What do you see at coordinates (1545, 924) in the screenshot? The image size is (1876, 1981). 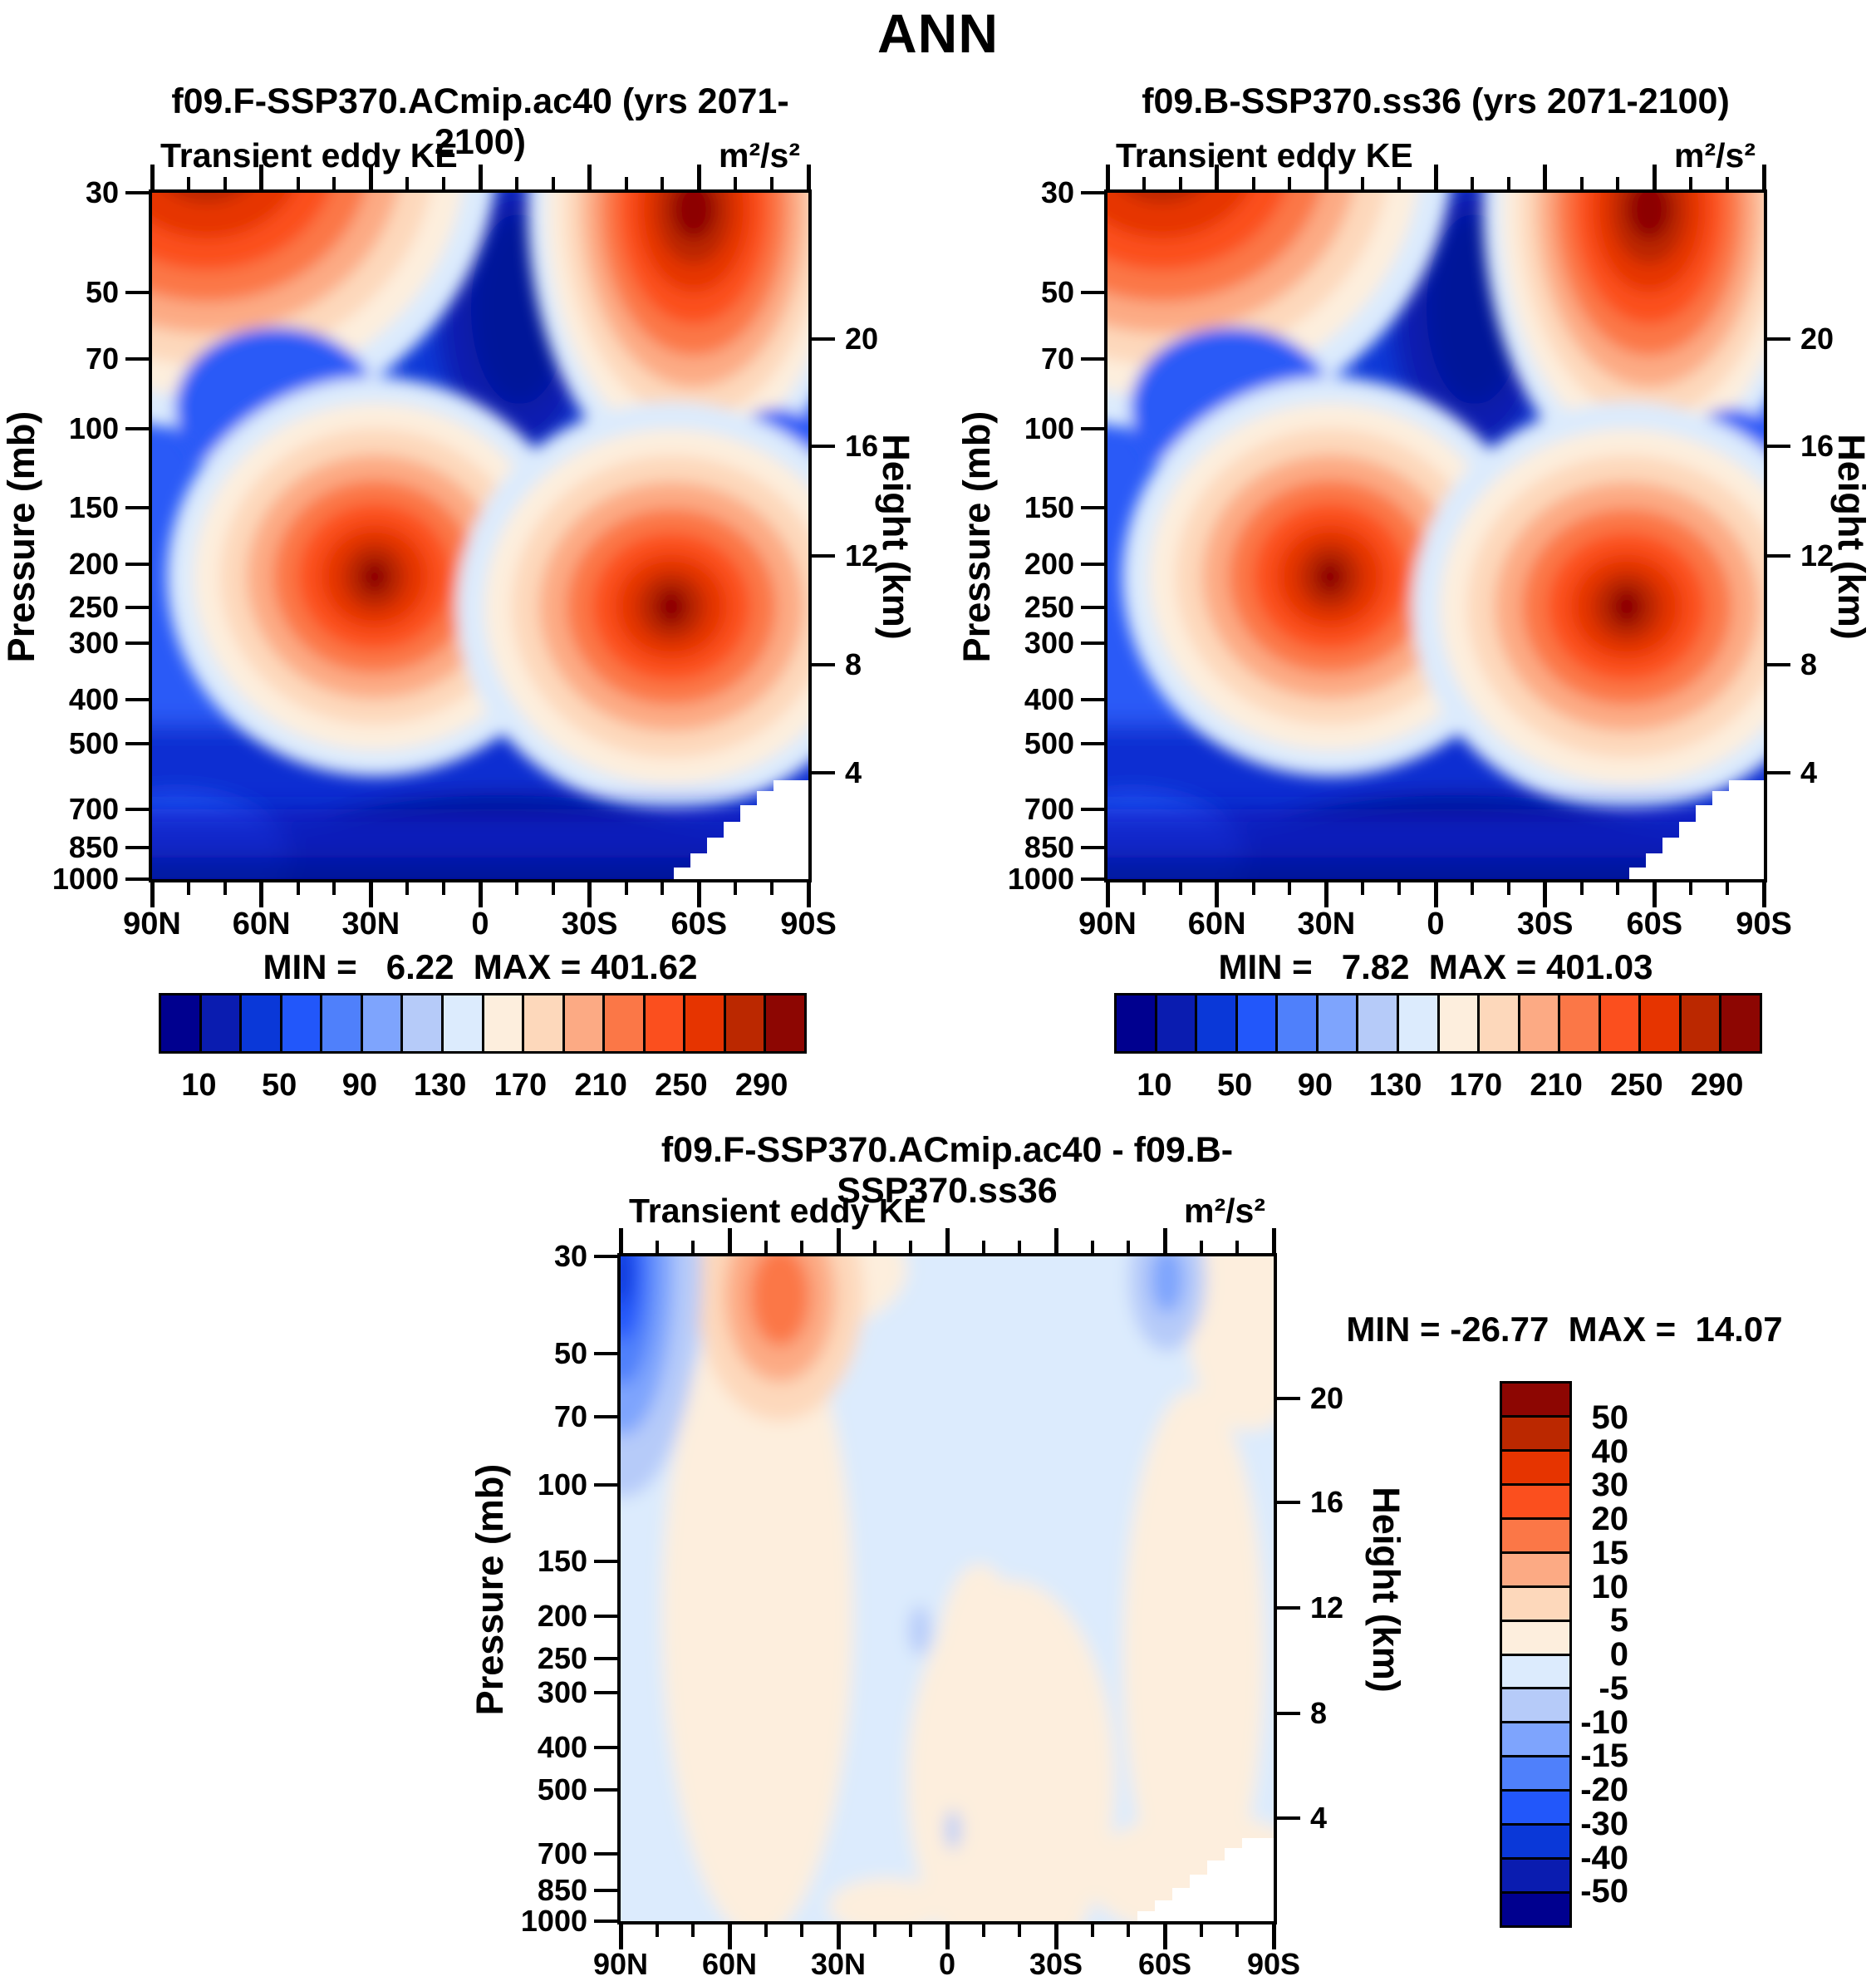 I see `latitude-tick-label: 30S` at bounding box center [1545, 924].